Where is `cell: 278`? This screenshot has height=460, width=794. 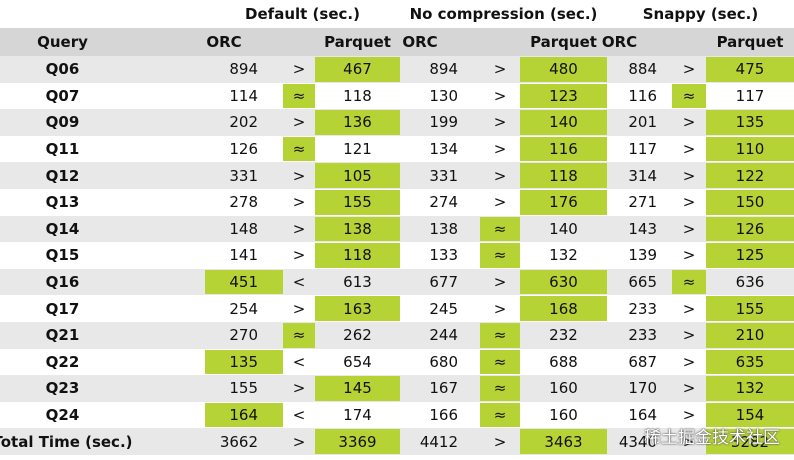
cell: 278 is located at coordinates (243, 202).